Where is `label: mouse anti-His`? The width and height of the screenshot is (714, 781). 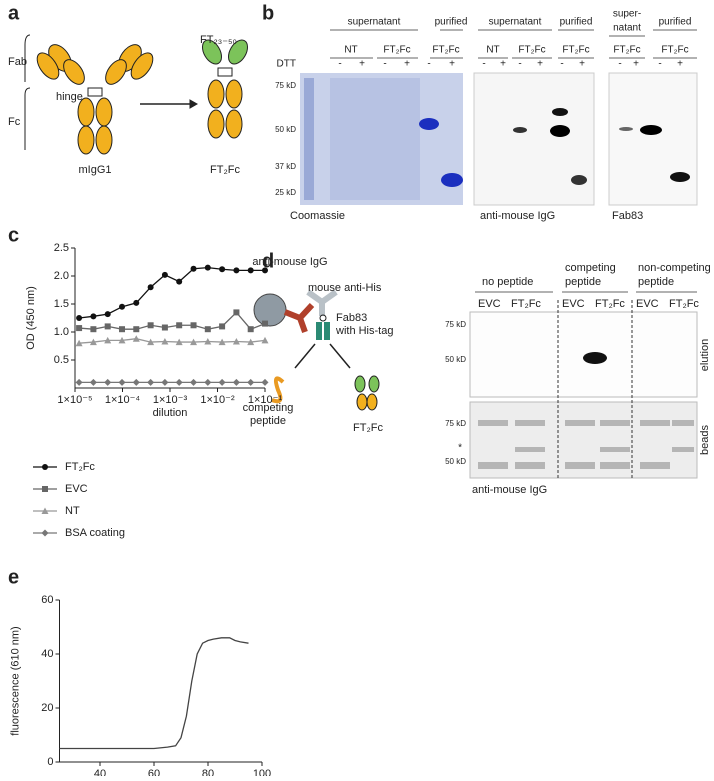 label: mouse anti-His is located at coordinates (345, 288).